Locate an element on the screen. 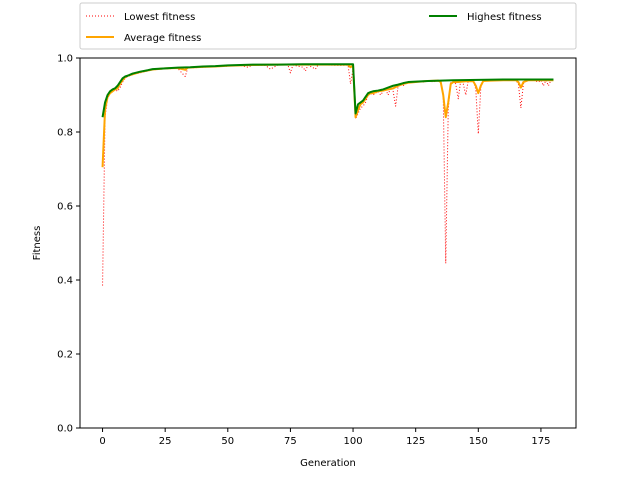 This screenshot has width=640, height=480. y-tick-label: 0.4 is located at coordinates (65, 281).